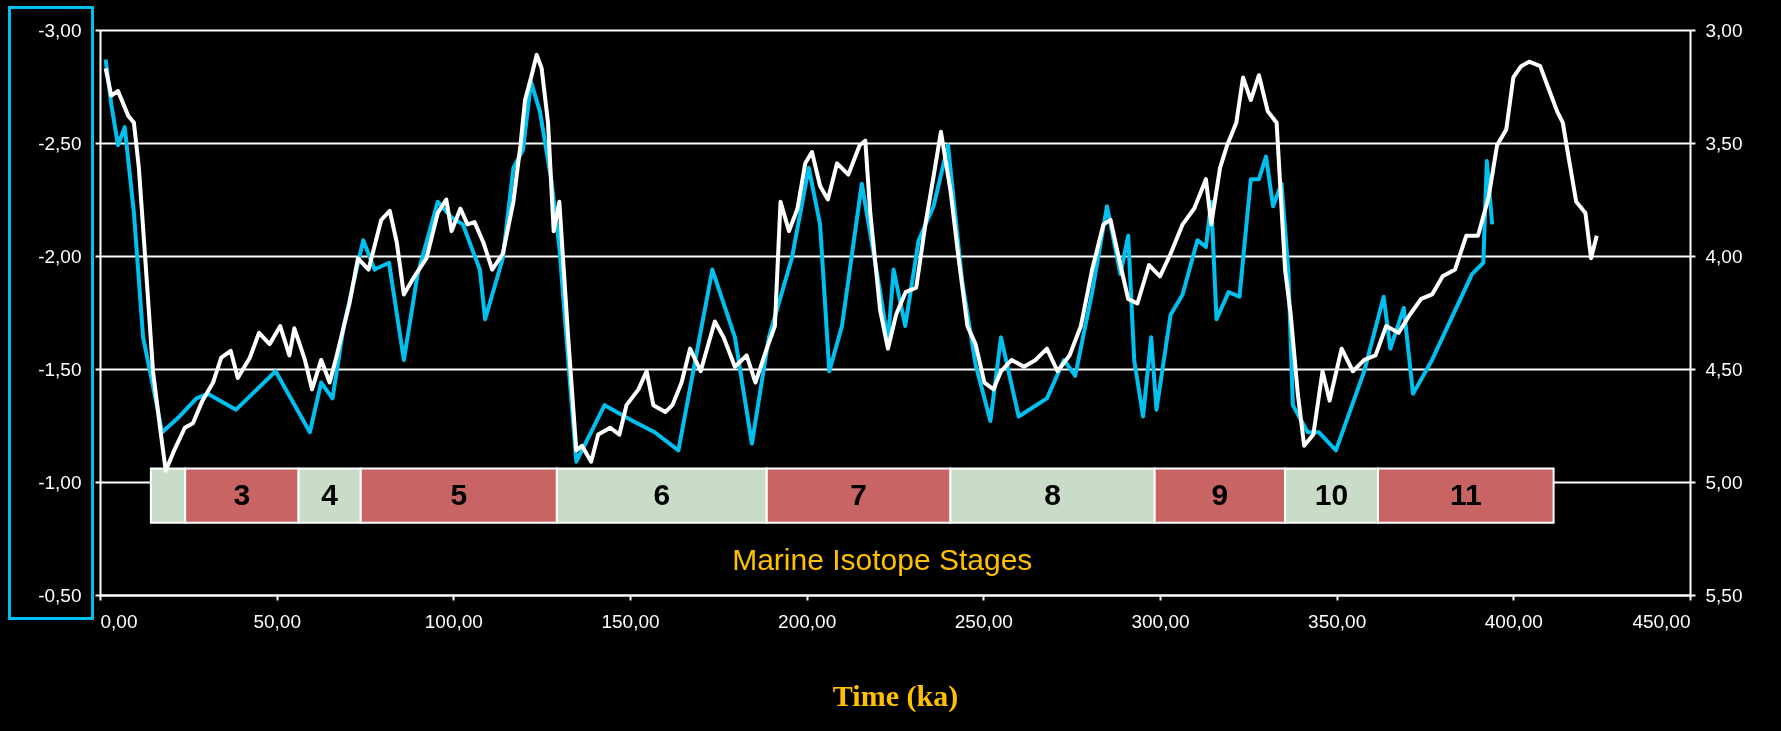 The image size is (1781, 731). Describe the element at coordinates (882, 560) in the screenshot. I see `annotation: Marine Isotope Stages` at that location.